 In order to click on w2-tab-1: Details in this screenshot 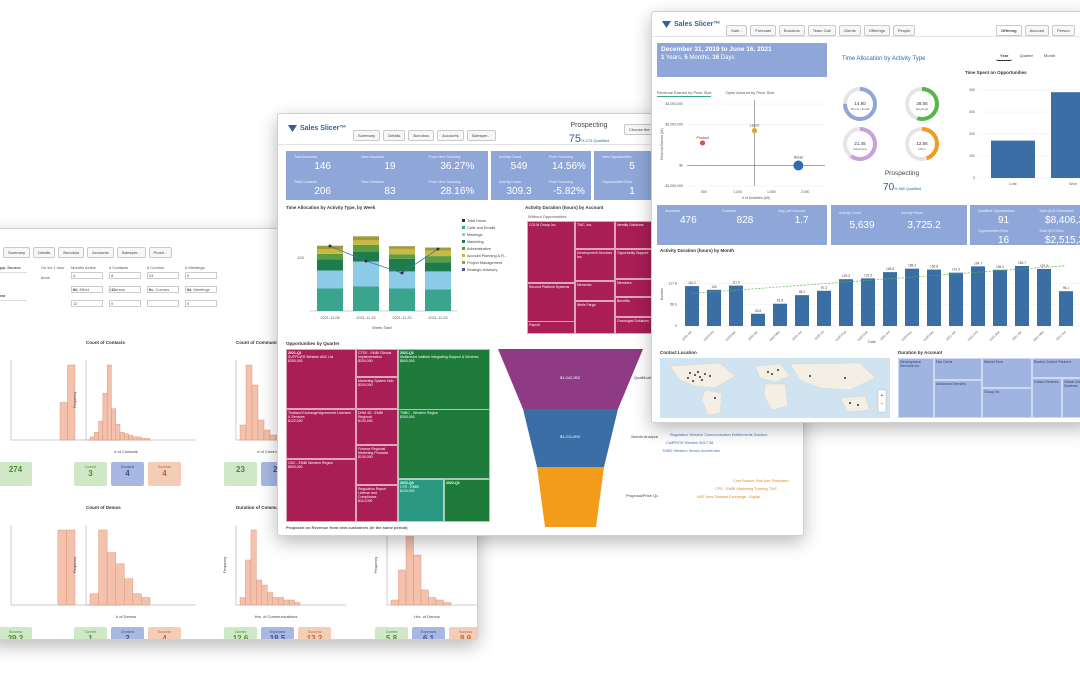, I will do `click(394, 135)`.